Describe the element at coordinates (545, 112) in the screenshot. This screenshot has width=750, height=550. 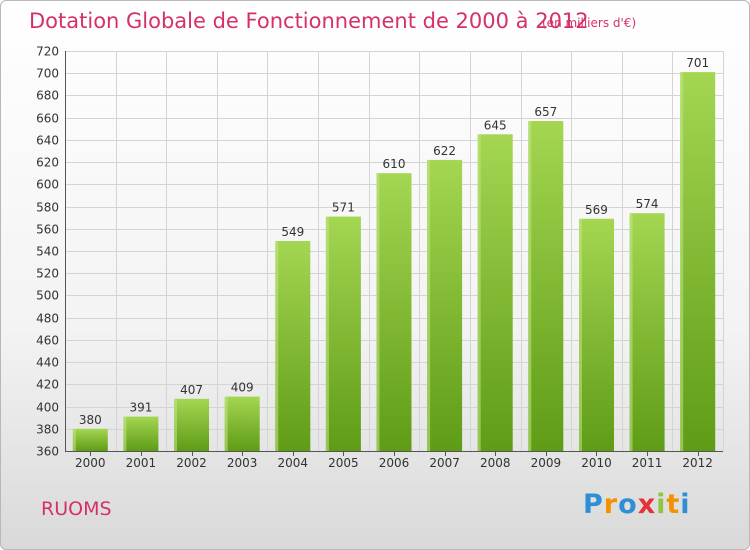
I see `data-label: 657` at that location.